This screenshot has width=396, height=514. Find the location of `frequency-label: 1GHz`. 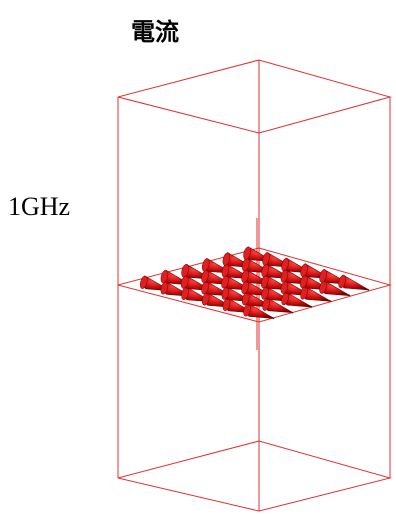

frequency-label: 1GHz is located at coordinates (39, 206).